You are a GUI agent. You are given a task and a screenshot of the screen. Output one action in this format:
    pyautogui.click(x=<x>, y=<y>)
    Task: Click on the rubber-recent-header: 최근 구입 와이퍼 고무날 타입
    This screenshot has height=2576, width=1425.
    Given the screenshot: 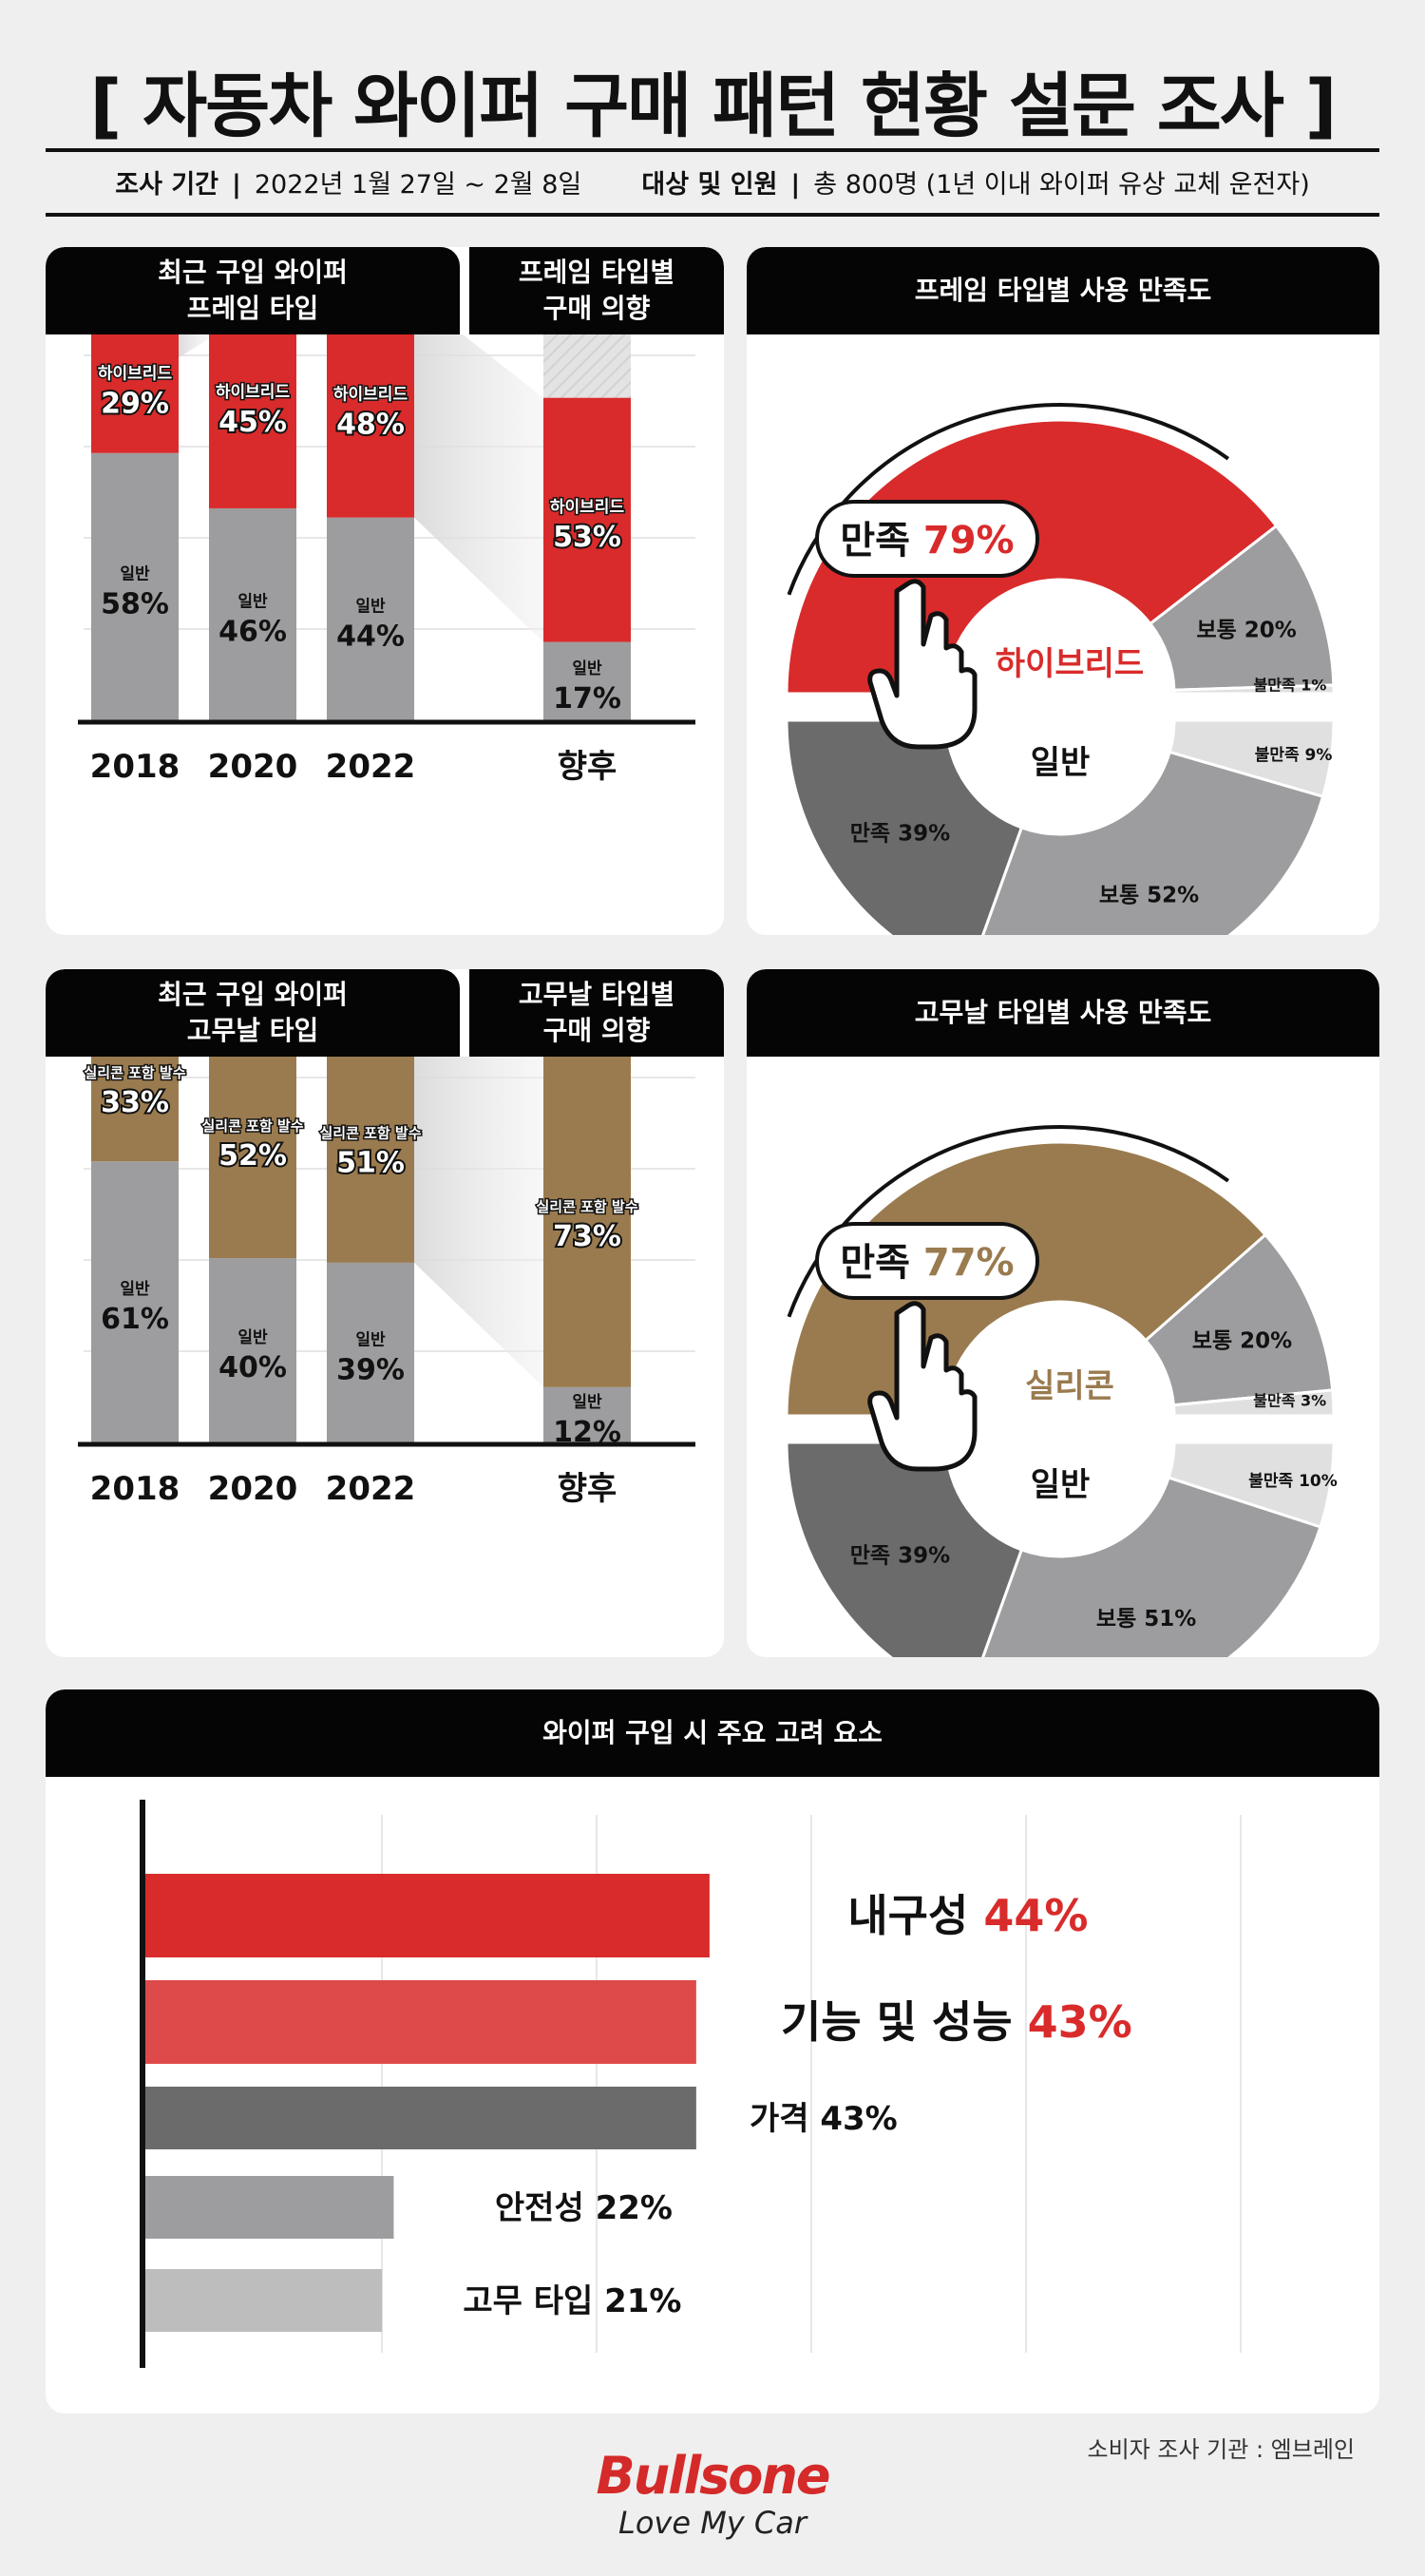 What is the action you would take?
    pyautogui.click(x=253, y=1013)
    